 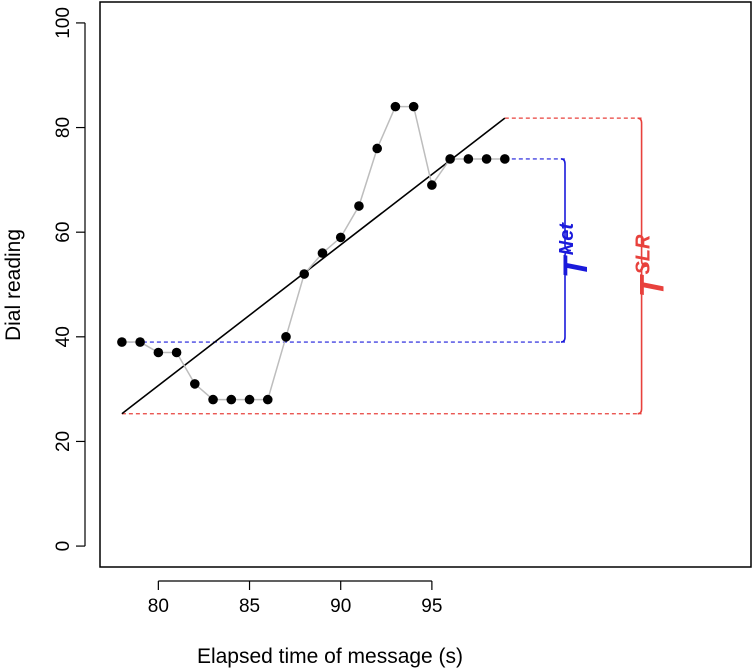 I want to click on slr-bracket, so click(x=642, y=266).